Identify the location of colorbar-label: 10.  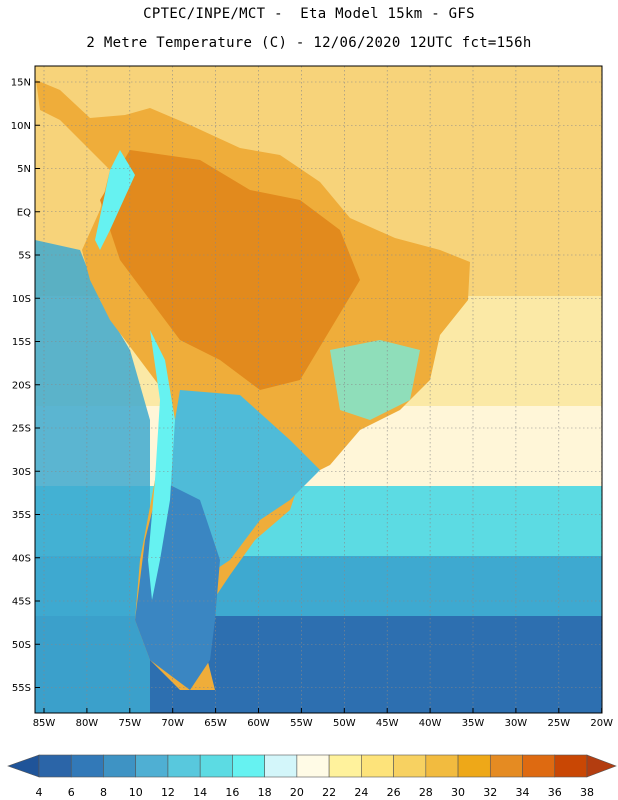
(136, 792).